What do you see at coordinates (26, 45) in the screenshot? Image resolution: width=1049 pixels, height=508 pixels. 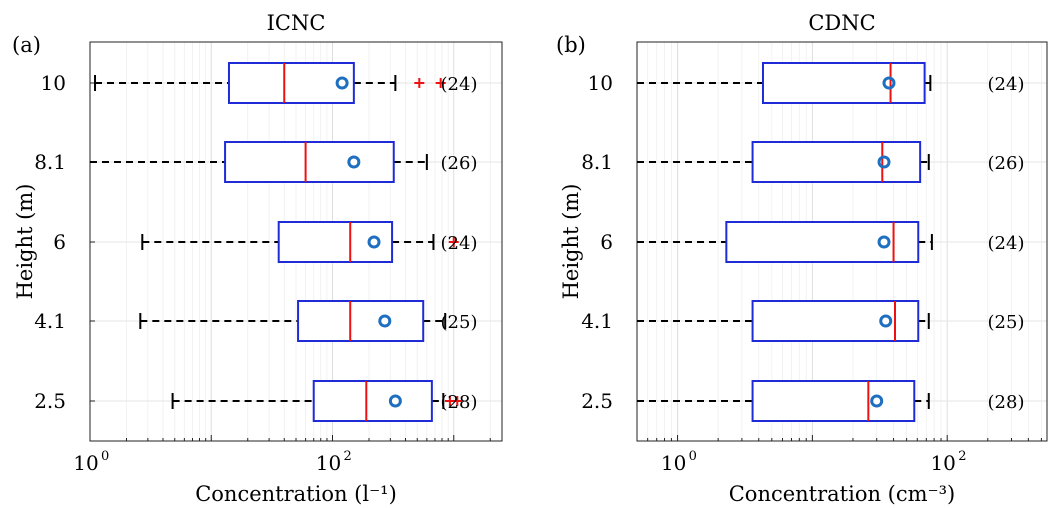 I see `panel-label: (a)` at bounding box center [26, 45].